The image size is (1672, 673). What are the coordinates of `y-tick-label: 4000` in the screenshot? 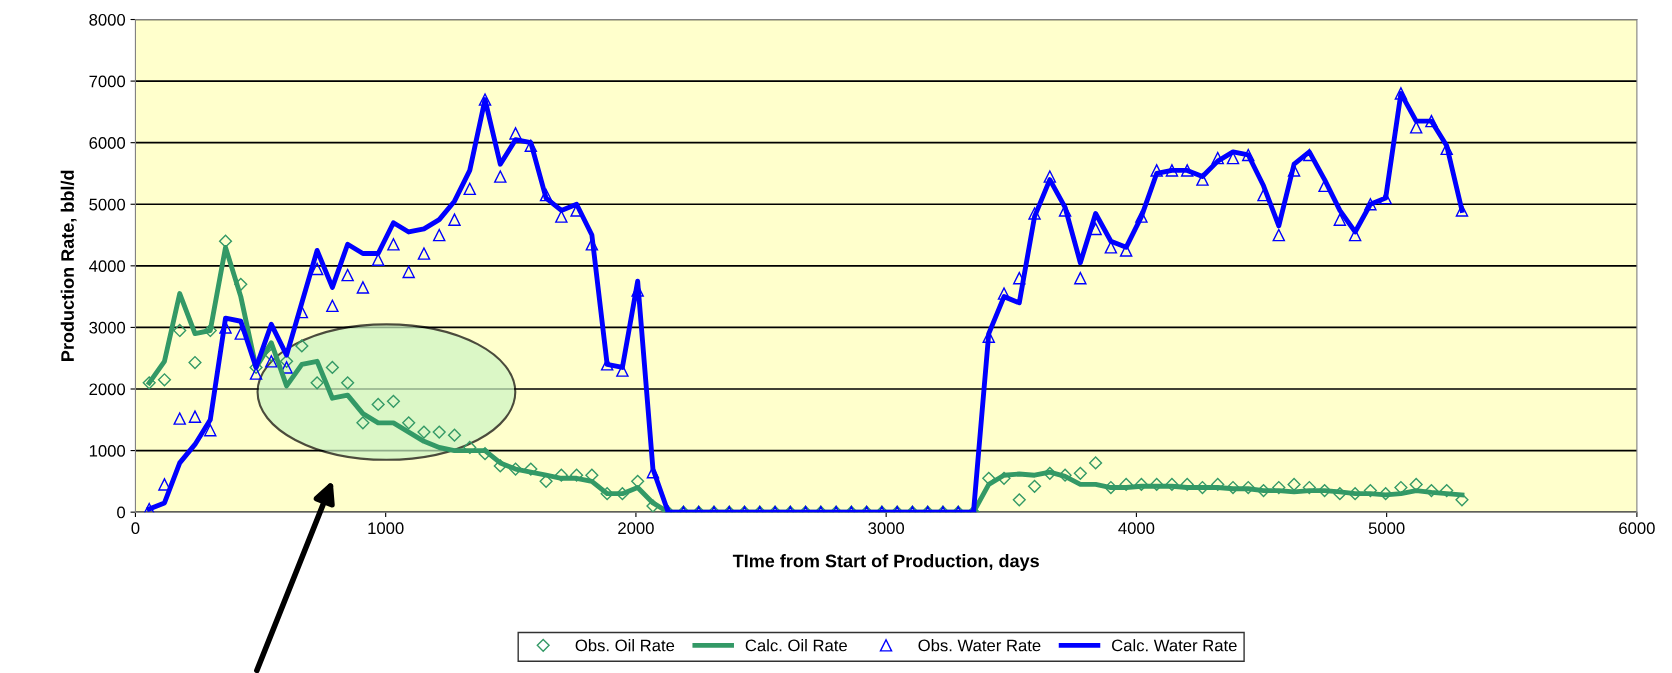 It's located at (107, 266).